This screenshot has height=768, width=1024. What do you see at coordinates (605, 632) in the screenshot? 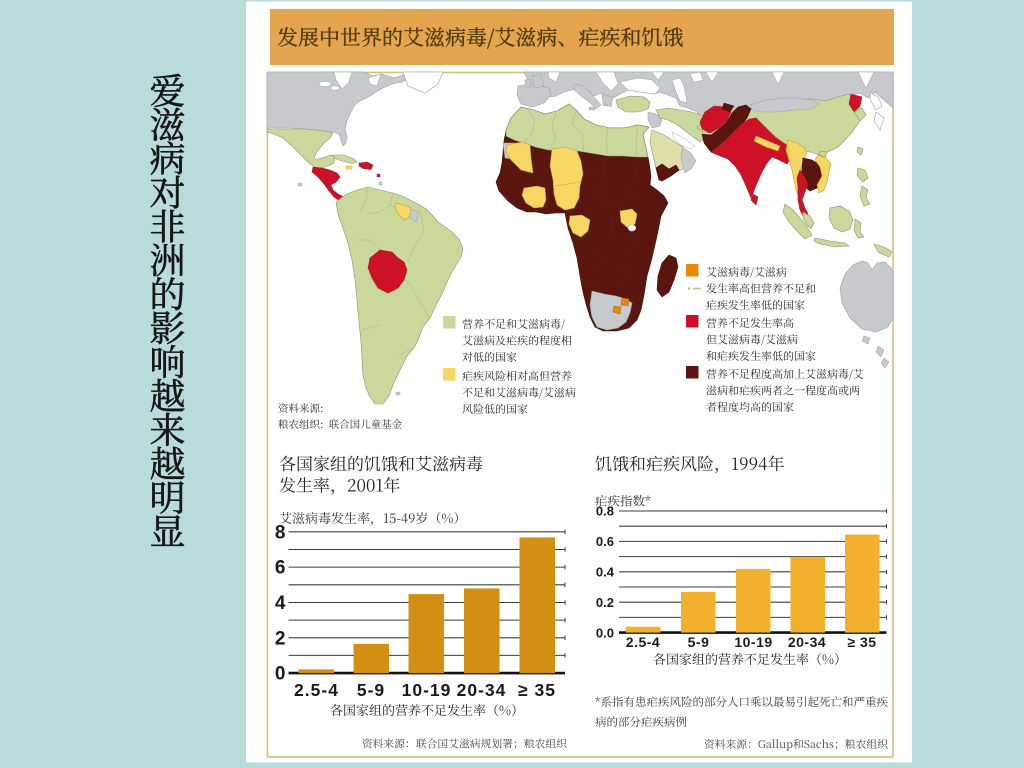
I see `svg-text: 0.0` at bounding box center [605, 632].